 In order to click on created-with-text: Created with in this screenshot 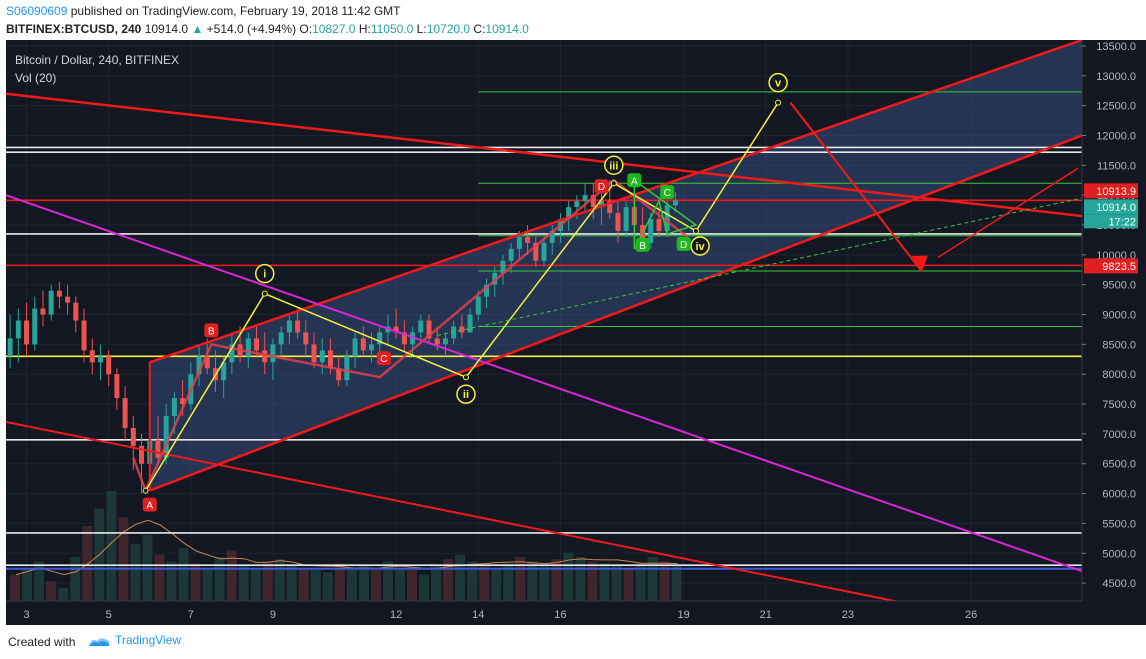, I will do `click(42, 642)`.